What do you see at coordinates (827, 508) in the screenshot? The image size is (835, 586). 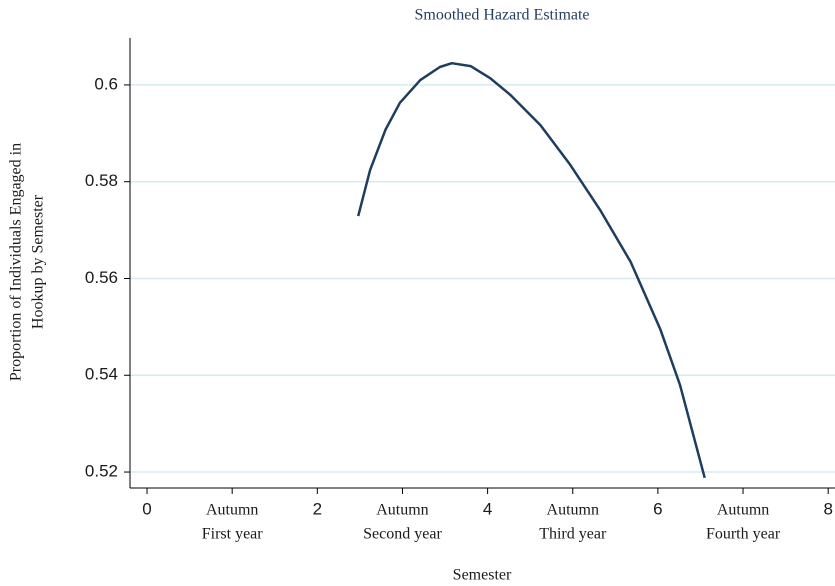 I see `x-tick-label: 8` at bounding box center [827, 508].